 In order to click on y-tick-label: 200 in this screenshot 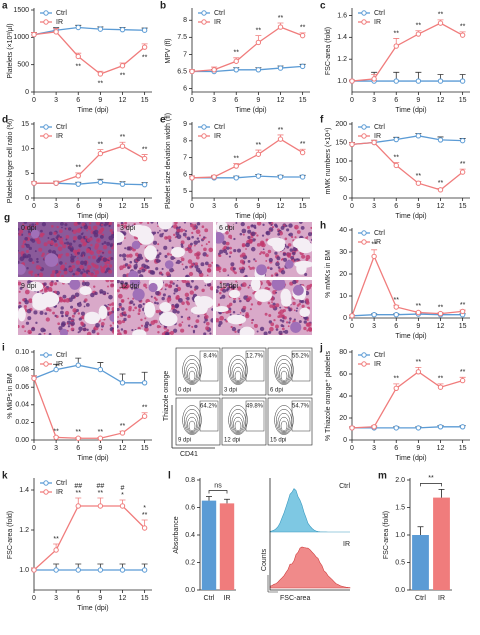, I will do `click(341, 124)`.